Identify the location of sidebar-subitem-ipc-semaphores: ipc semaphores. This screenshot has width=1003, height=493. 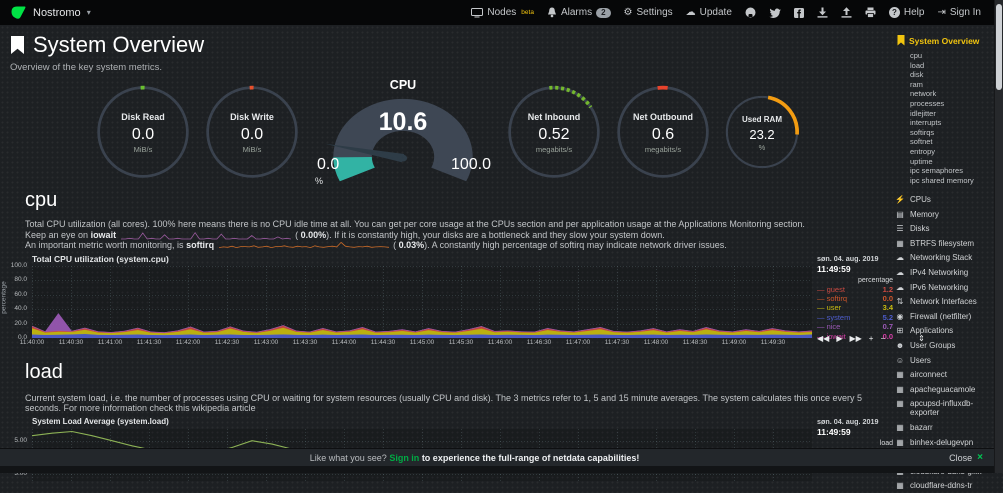
(936, 171).